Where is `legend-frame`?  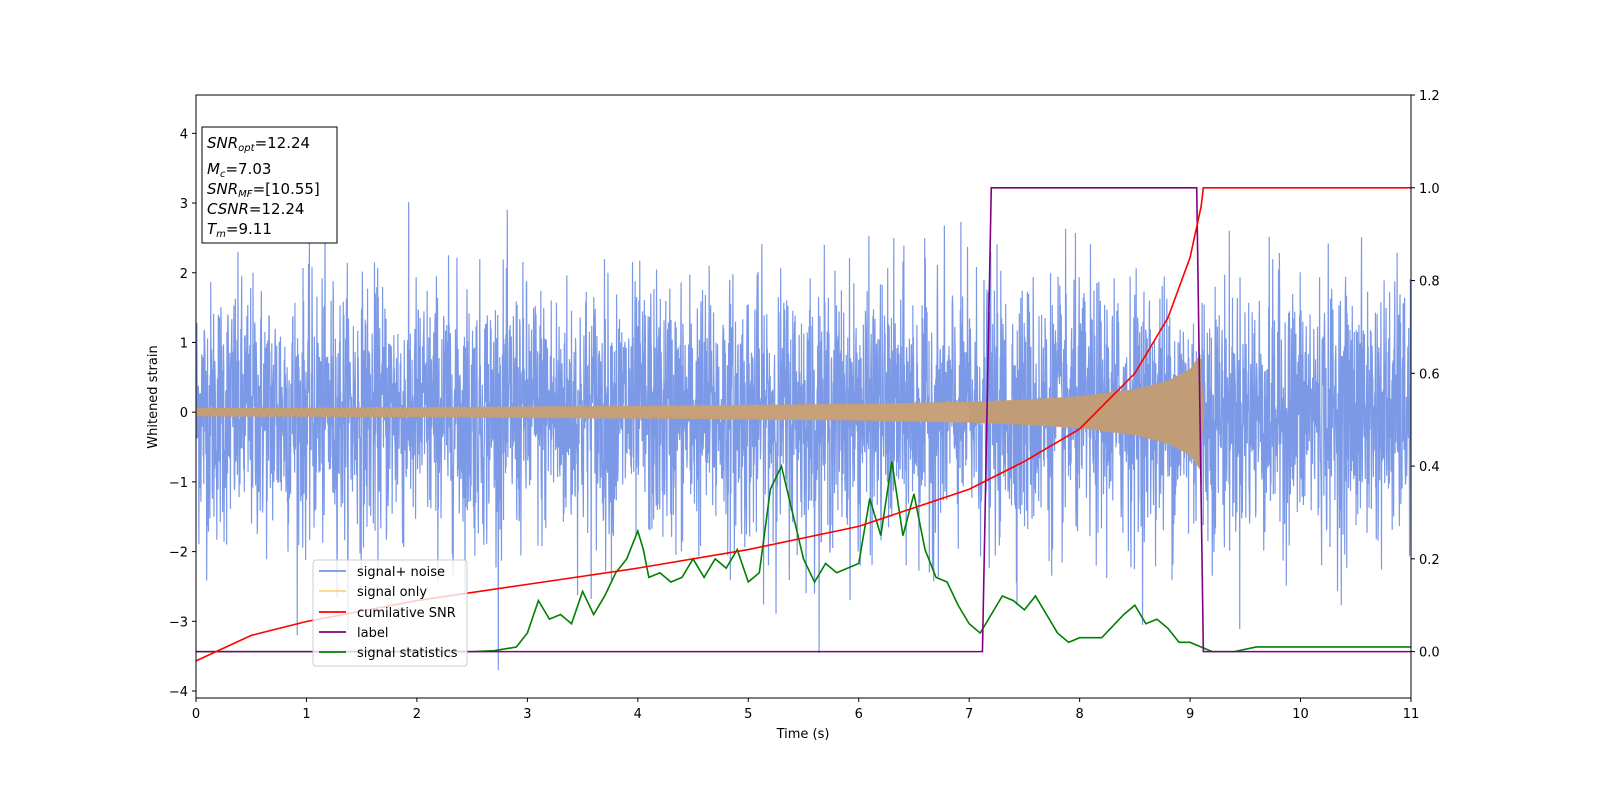 legend-frame is located at coordinates (390, 613).